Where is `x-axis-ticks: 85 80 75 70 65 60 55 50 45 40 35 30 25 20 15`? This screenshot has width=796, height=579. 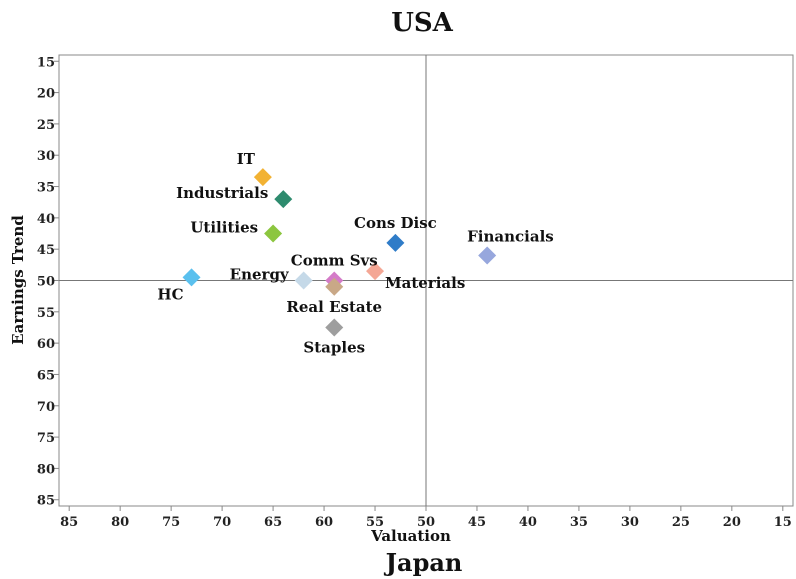 x-axis-ticks: 85 80 75 70 65 60 55 50 45 40 35 30 25 20 15 is located at coordinates (426, 518).